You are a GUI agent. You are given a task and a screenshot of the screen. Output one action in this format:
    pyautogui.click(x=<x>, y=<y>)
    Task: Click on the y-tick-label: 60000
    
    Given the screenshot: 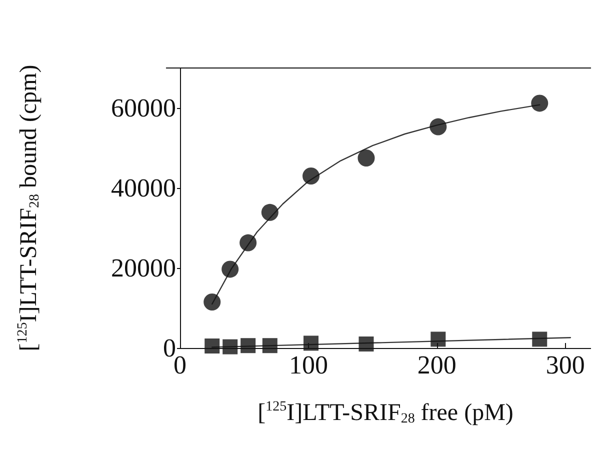 What is the action you would take?
    pyautogui.click(x=143, y=108)
    